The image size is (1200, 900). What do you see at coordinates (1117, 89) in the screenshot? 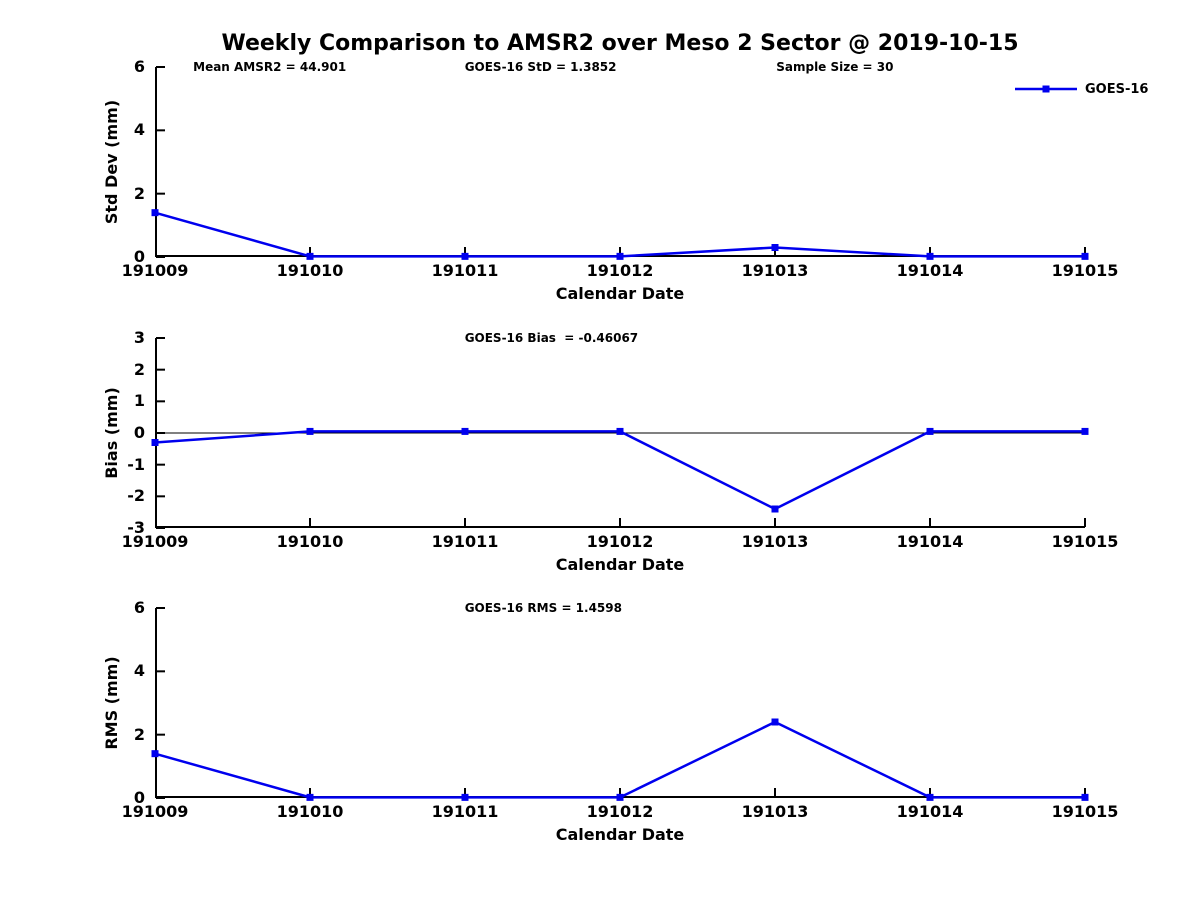
I see `legend-label: GOES-16` at bounding box center [1117, 89].